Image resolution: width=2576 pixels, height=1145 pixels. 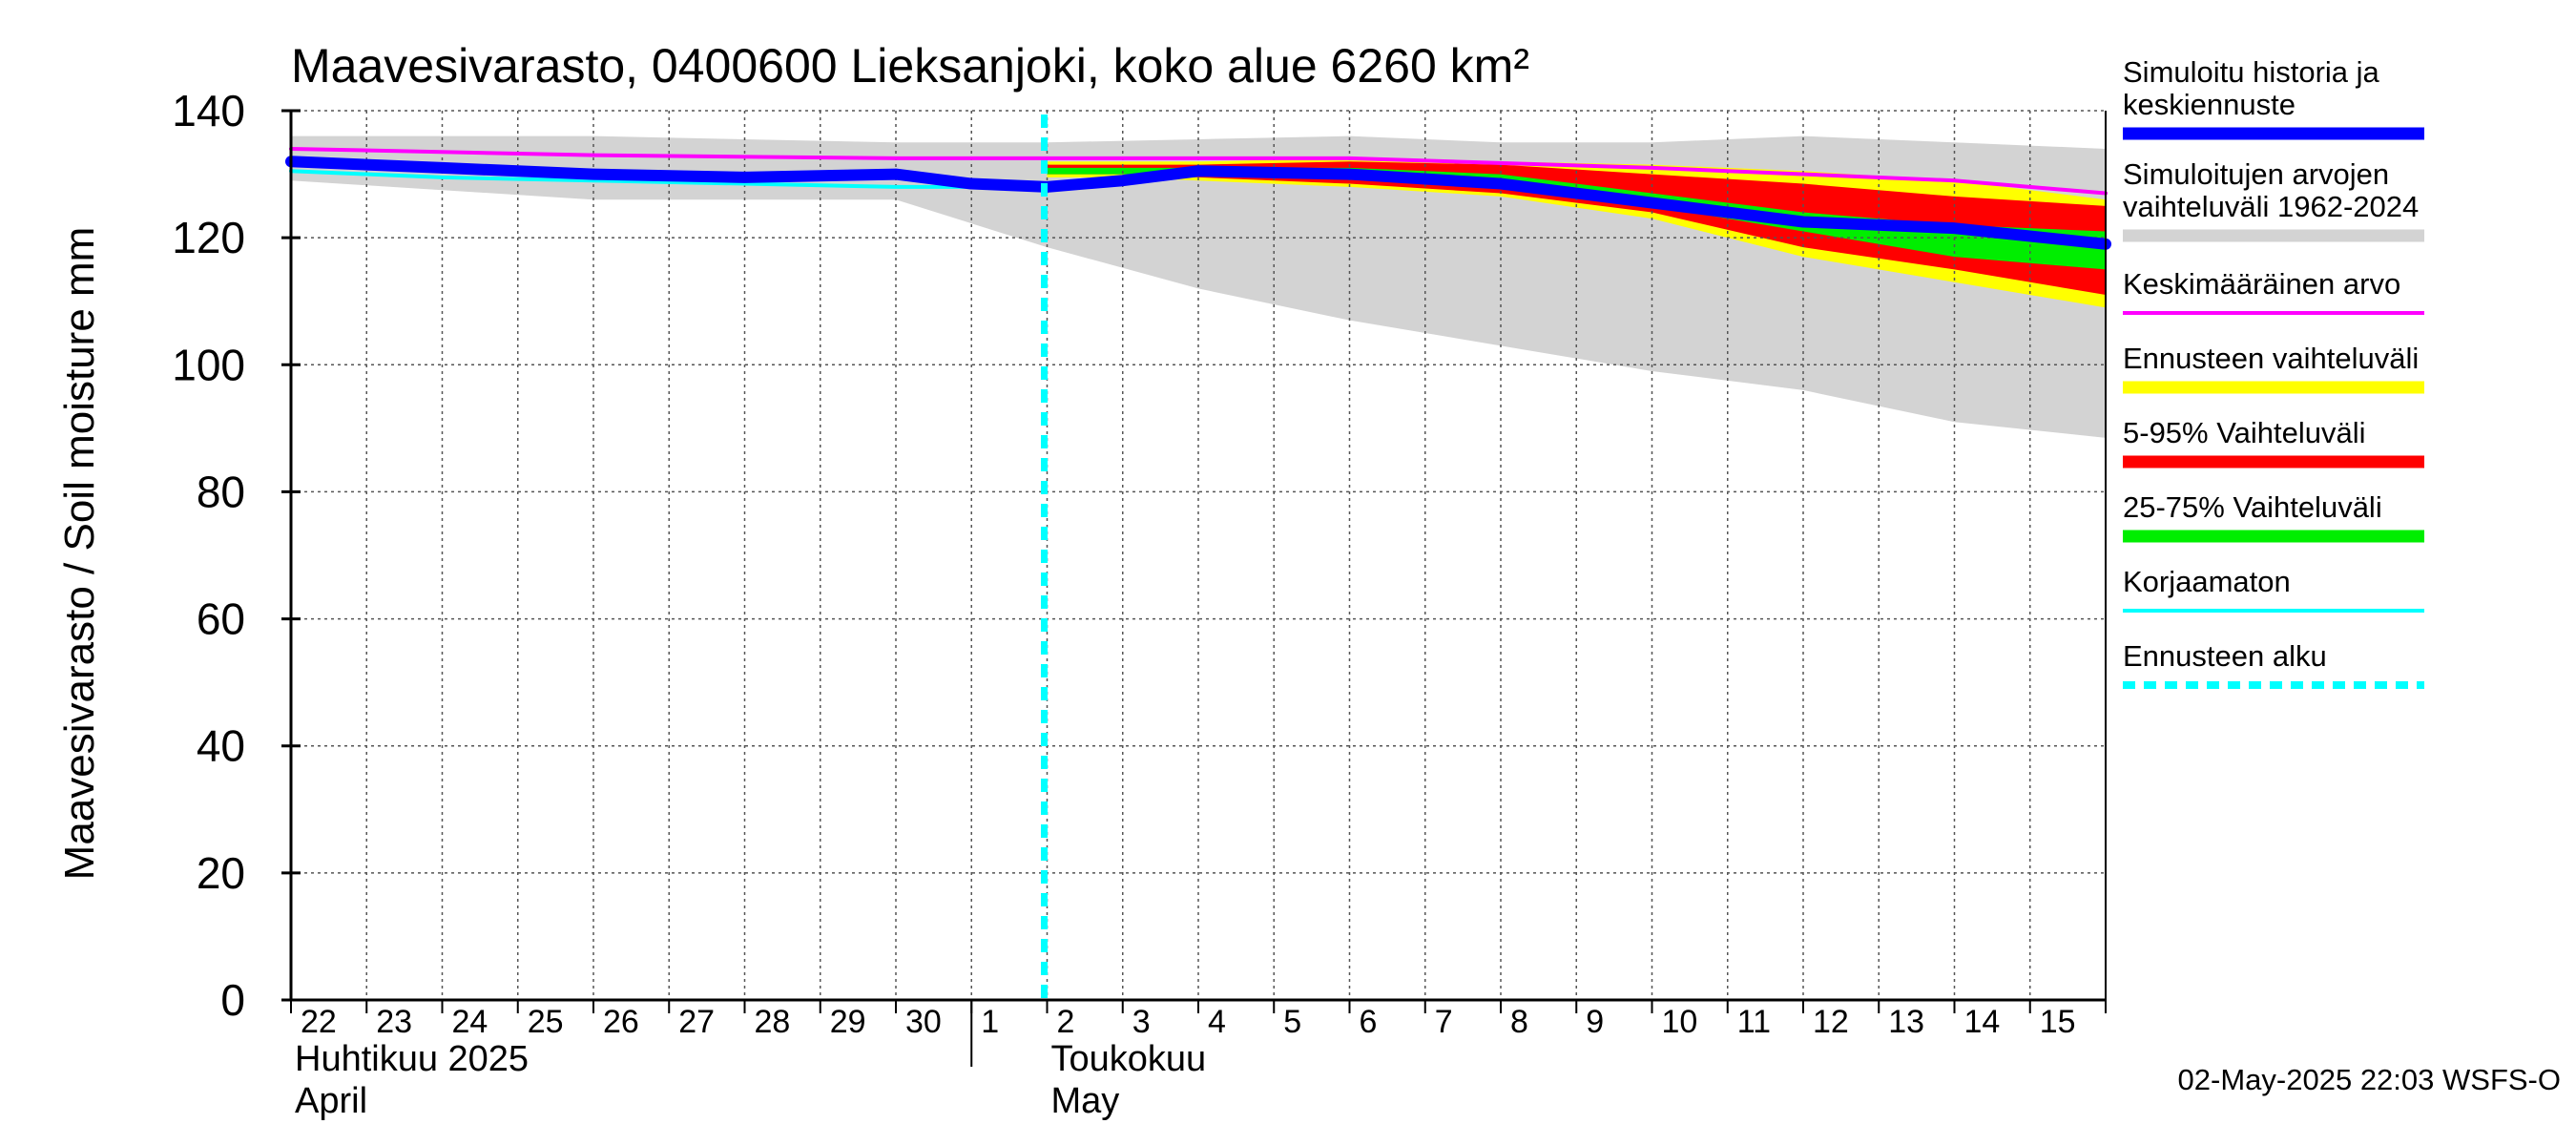 I want to click on legend-label-0-1: keskiennuste, so click(x=2209, y=104).